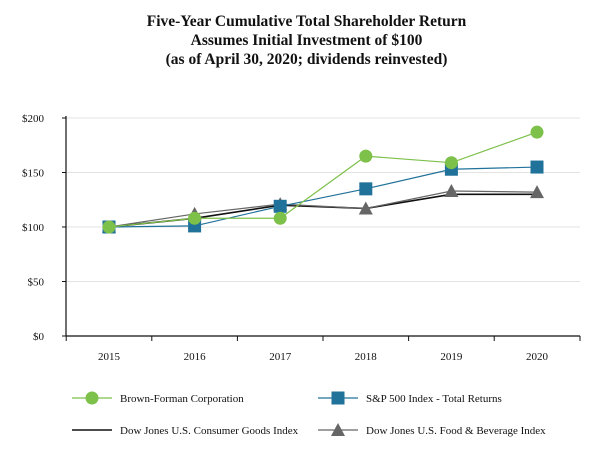 The image size is (613, 466). I want to click on legend-label: Dow Jones U.S. Food & Beverage Index, so click(456, 431).